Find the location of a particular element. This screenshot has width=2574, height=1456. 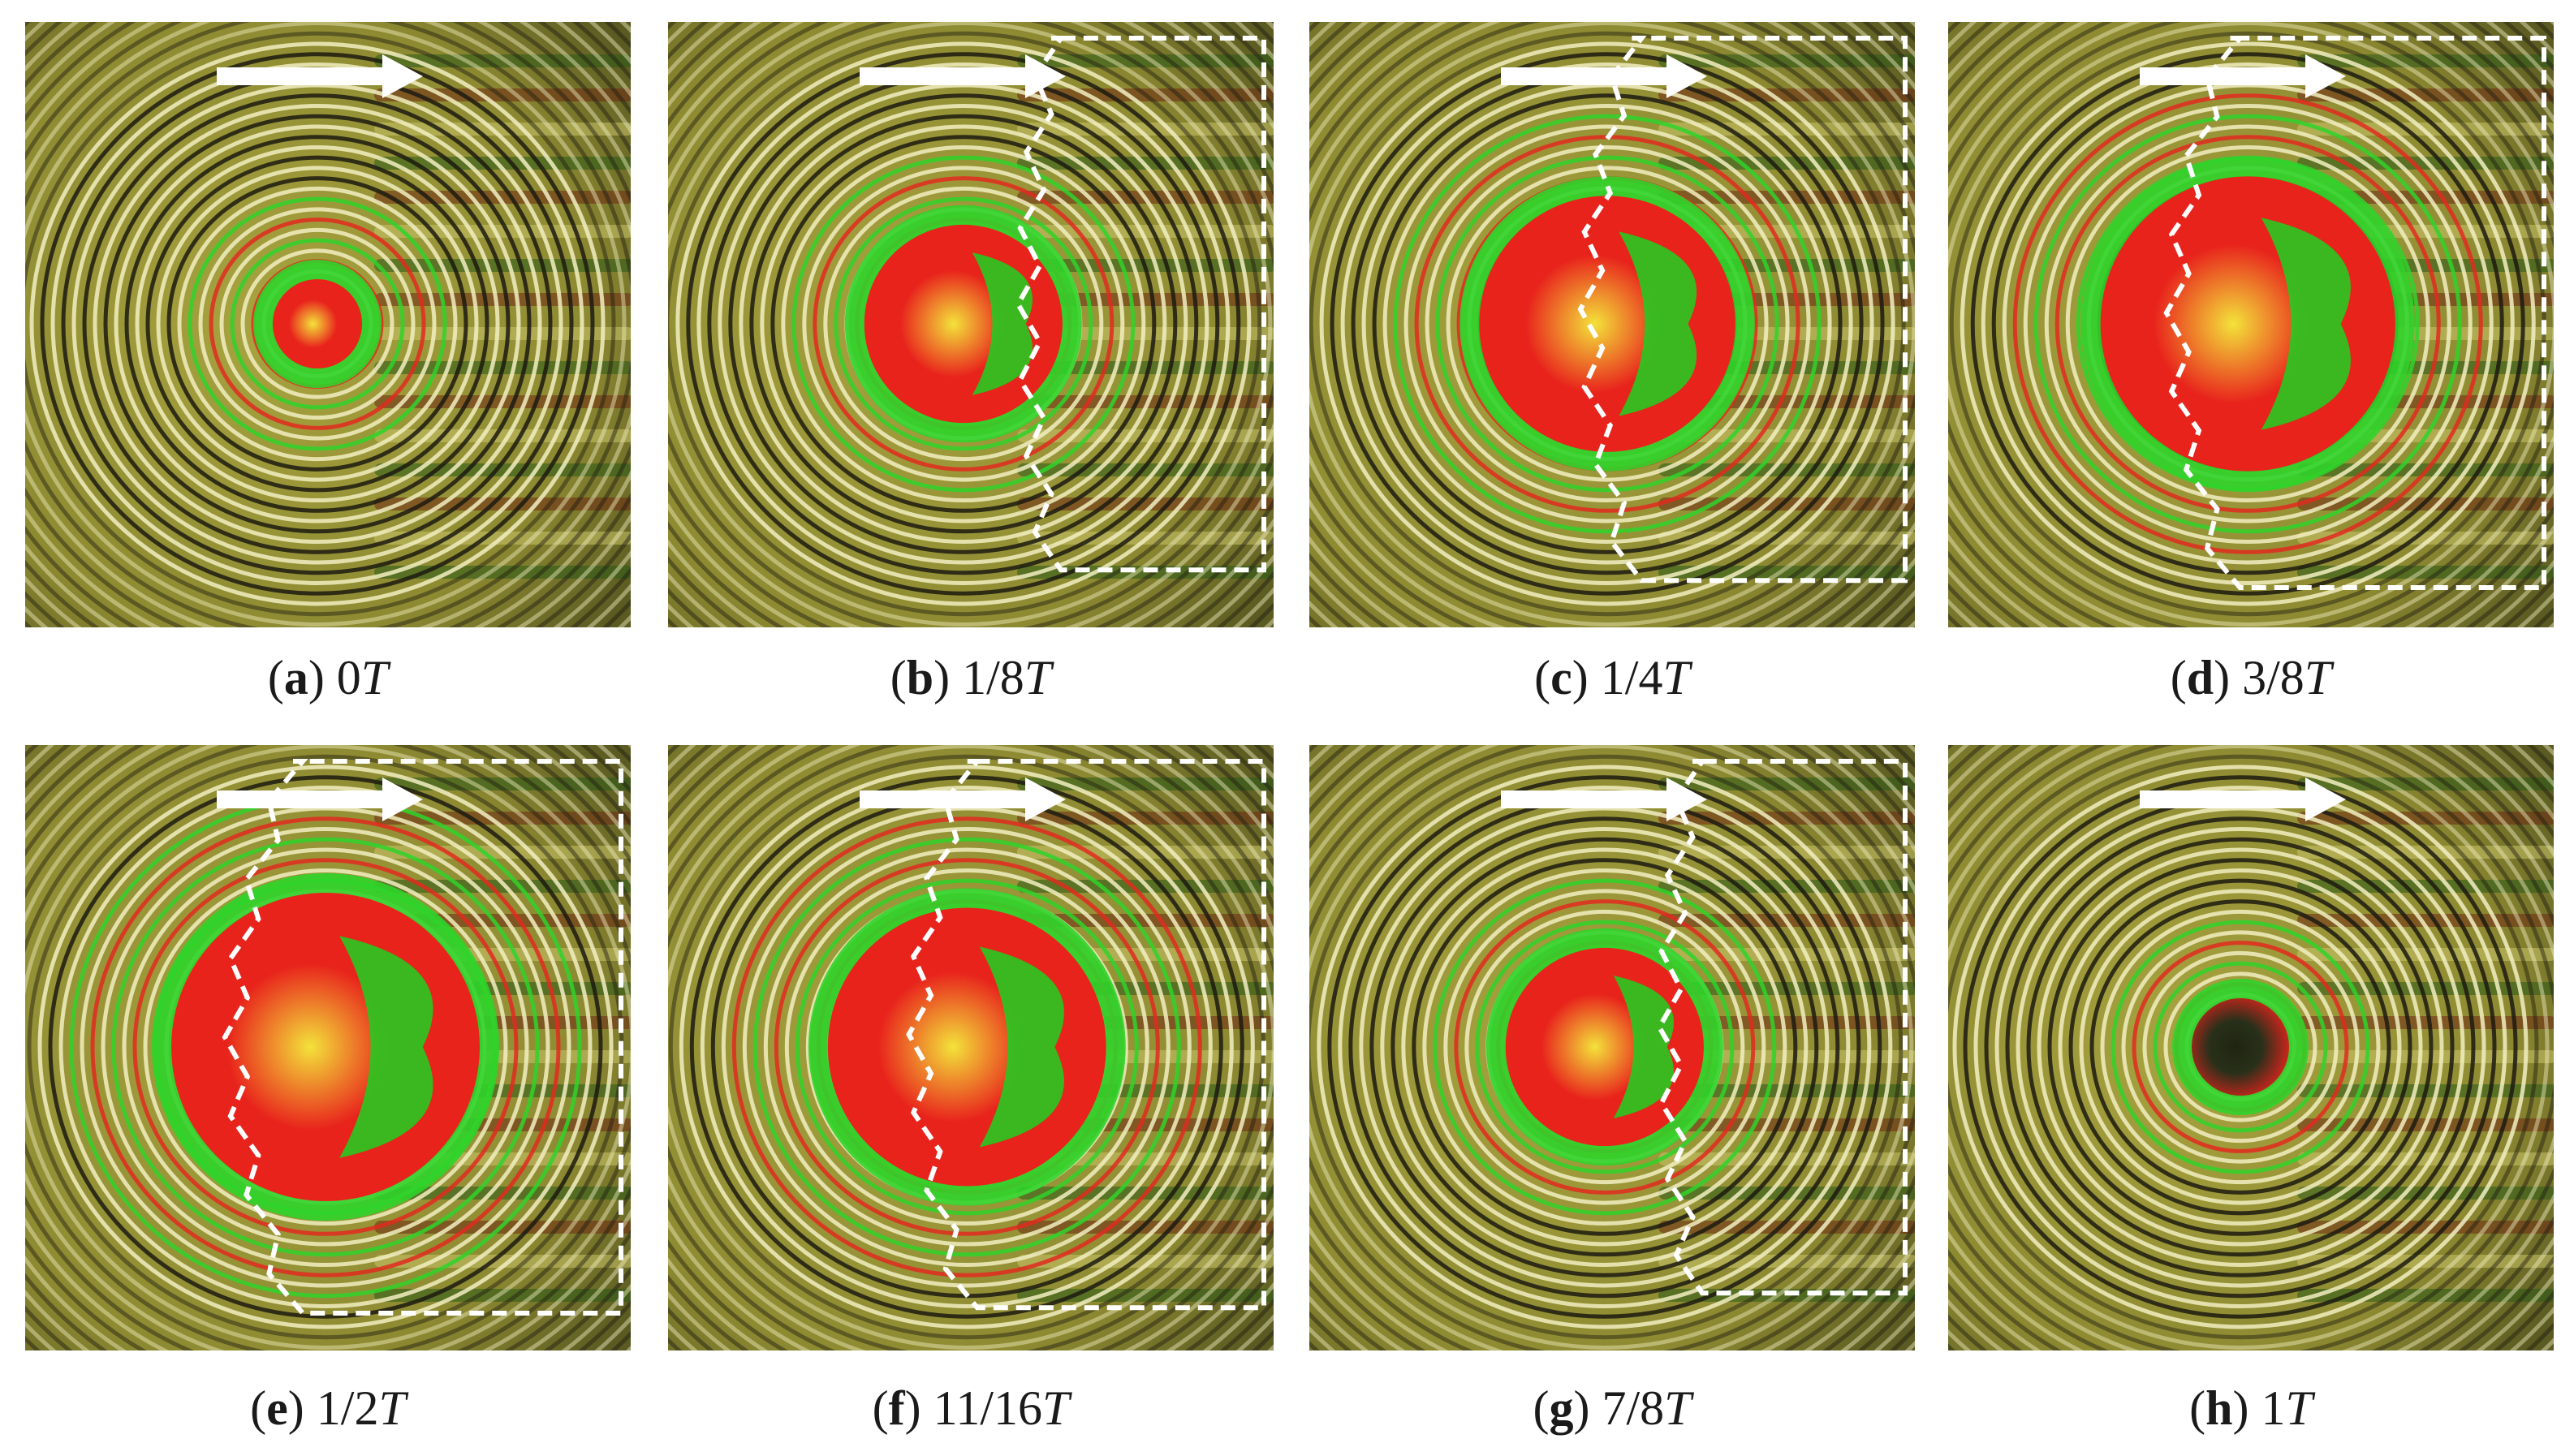

caption-c: (c) 1/4T is located at coordinates (1612, 678).